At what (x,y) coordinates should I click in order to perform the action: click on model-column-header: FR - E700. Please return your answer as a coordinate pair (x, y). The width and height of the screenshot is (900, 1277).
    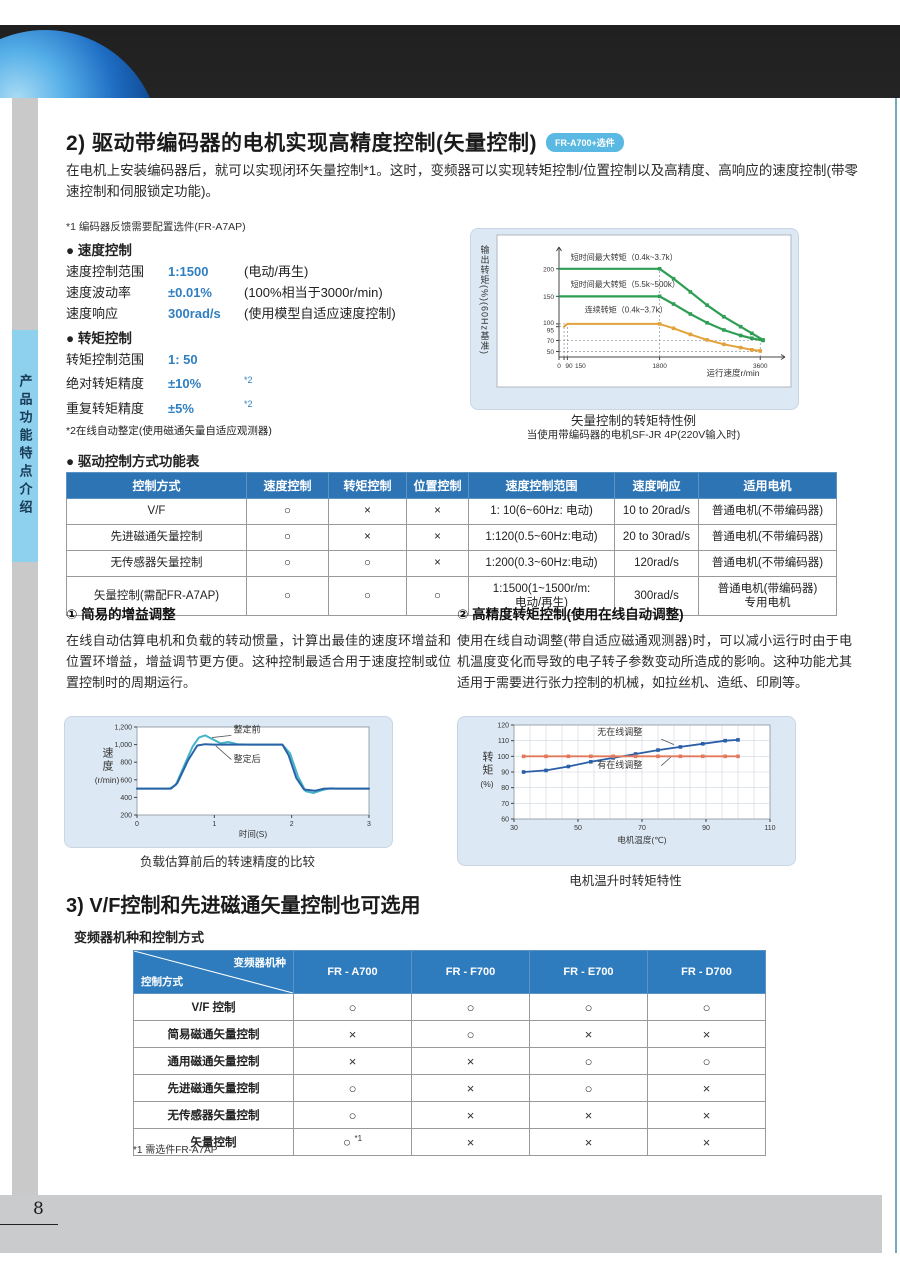
    Looking at the image, I should click on (588, 972).